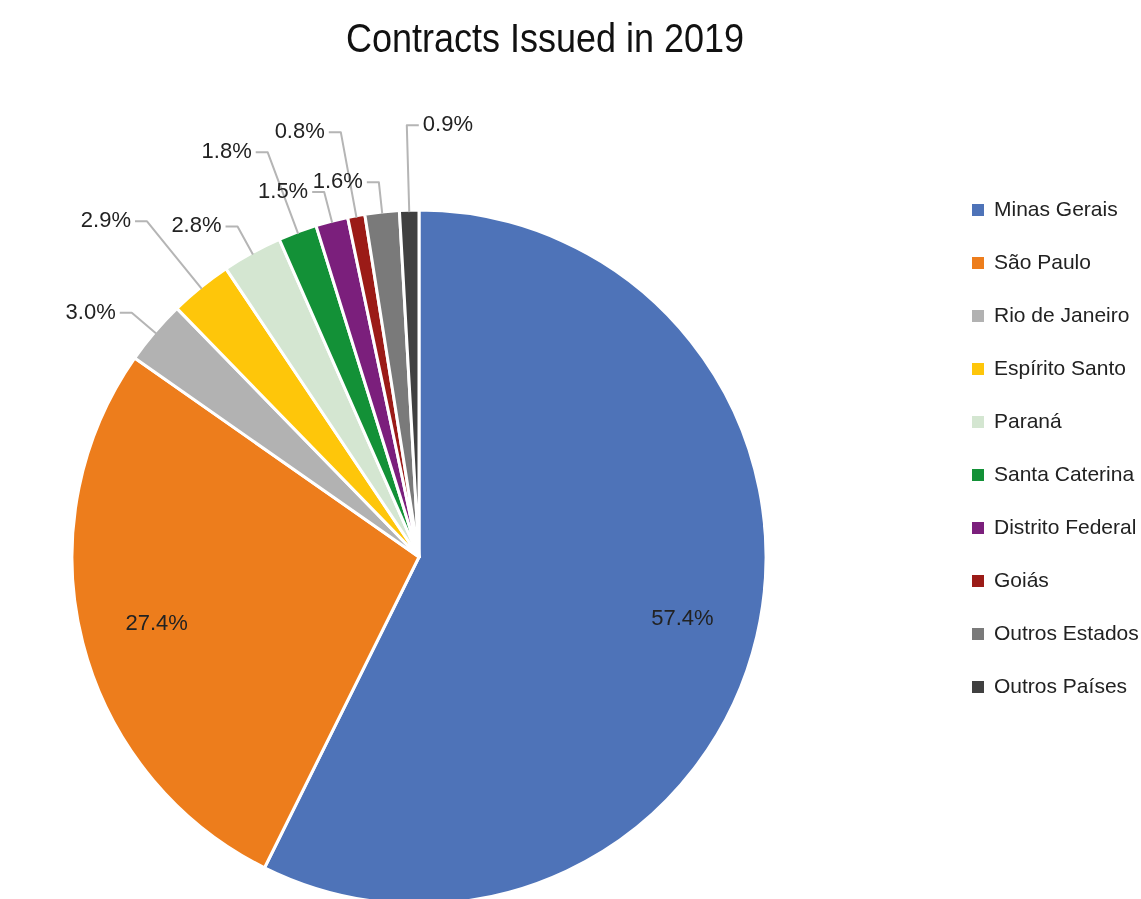  Describe the element at coordinates (1028, 420) in the screenshot. I see `legend-label: Paraná` at that location.